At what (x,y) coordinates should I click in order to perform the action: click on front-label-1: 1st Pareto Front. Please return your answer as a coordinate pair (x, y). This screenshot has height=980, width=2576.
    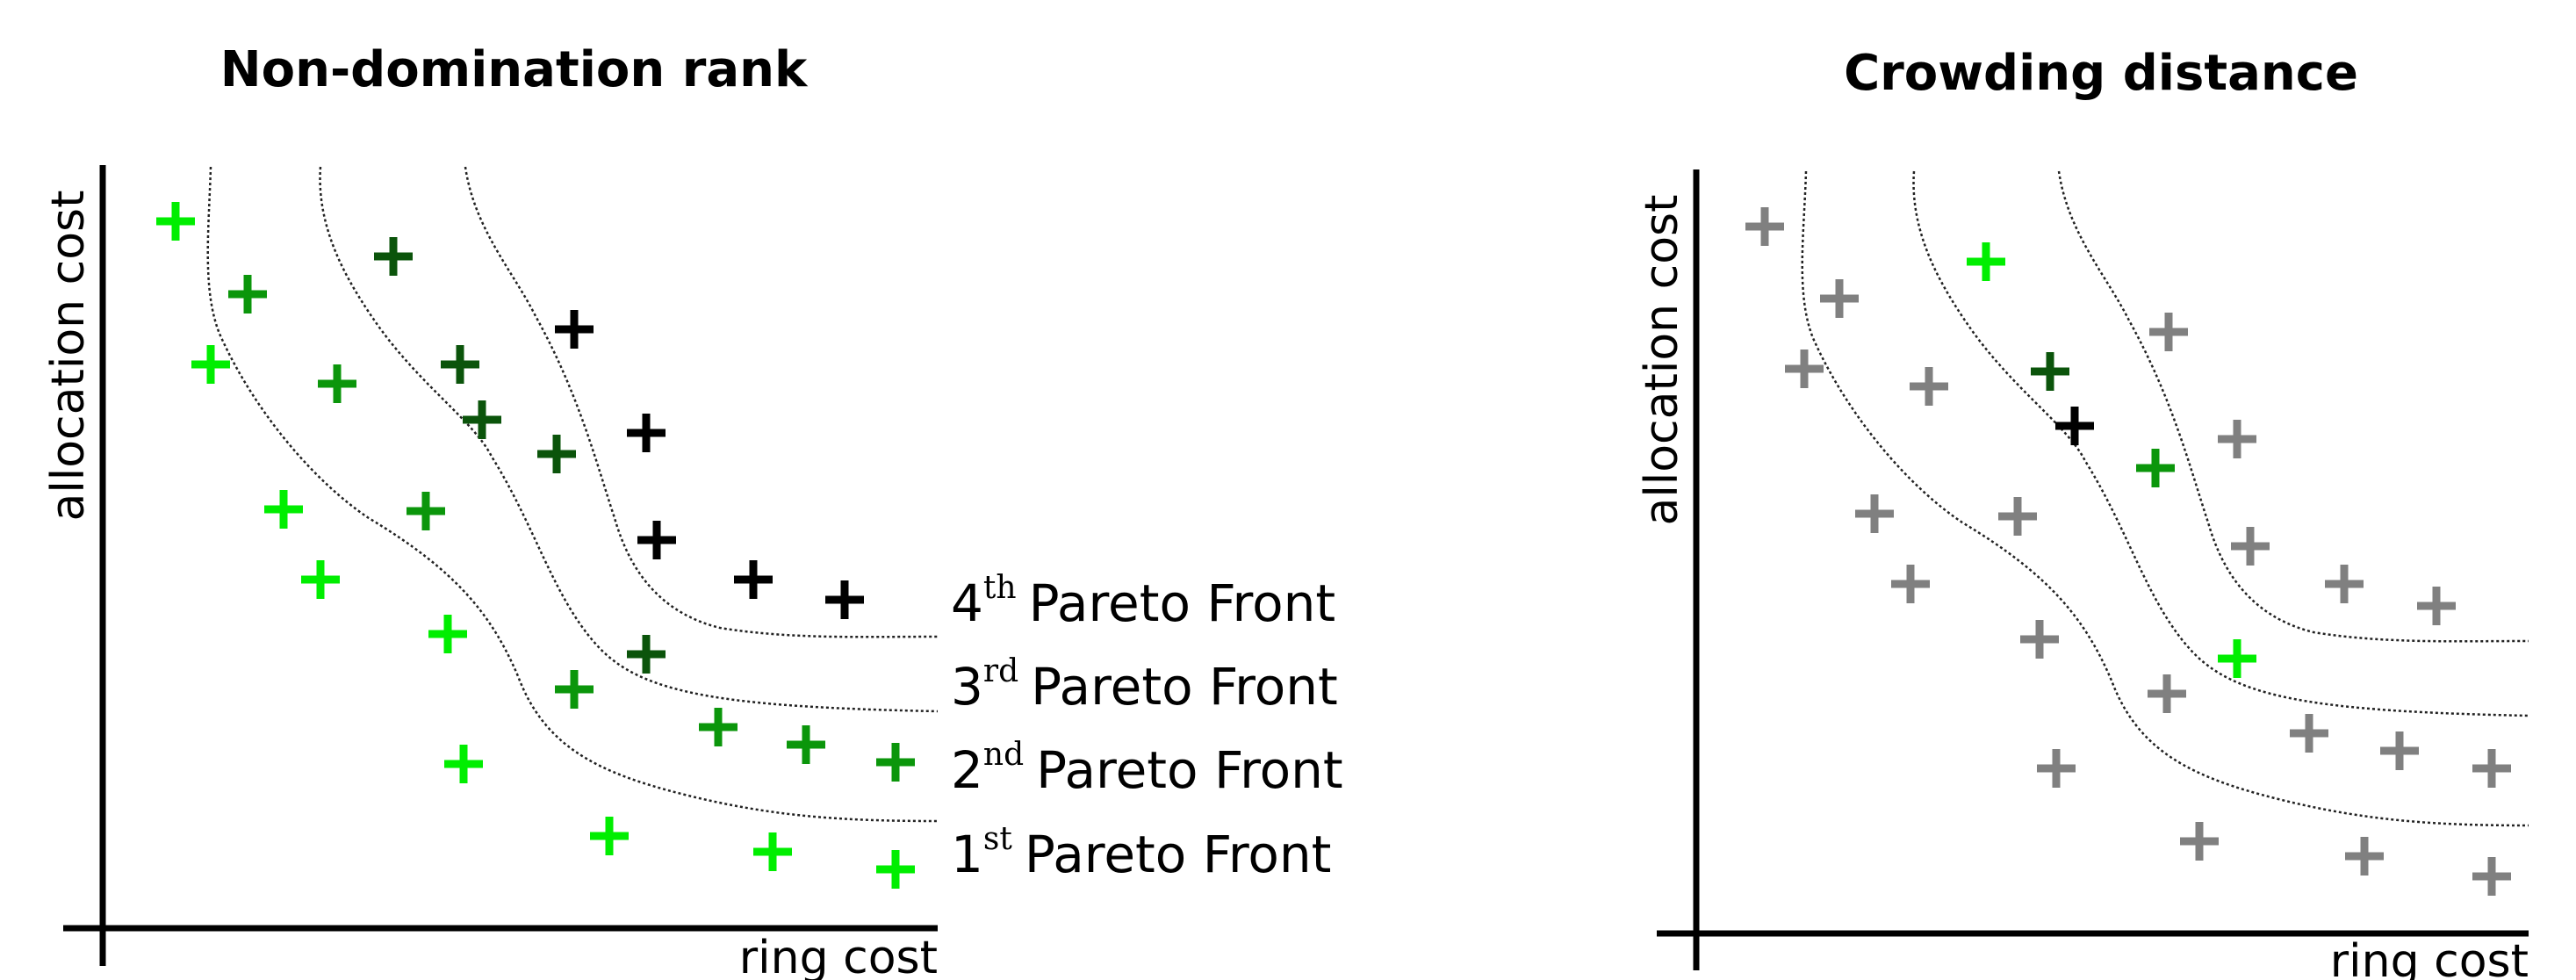
    Looking at the image, I should click on (1141, 852).